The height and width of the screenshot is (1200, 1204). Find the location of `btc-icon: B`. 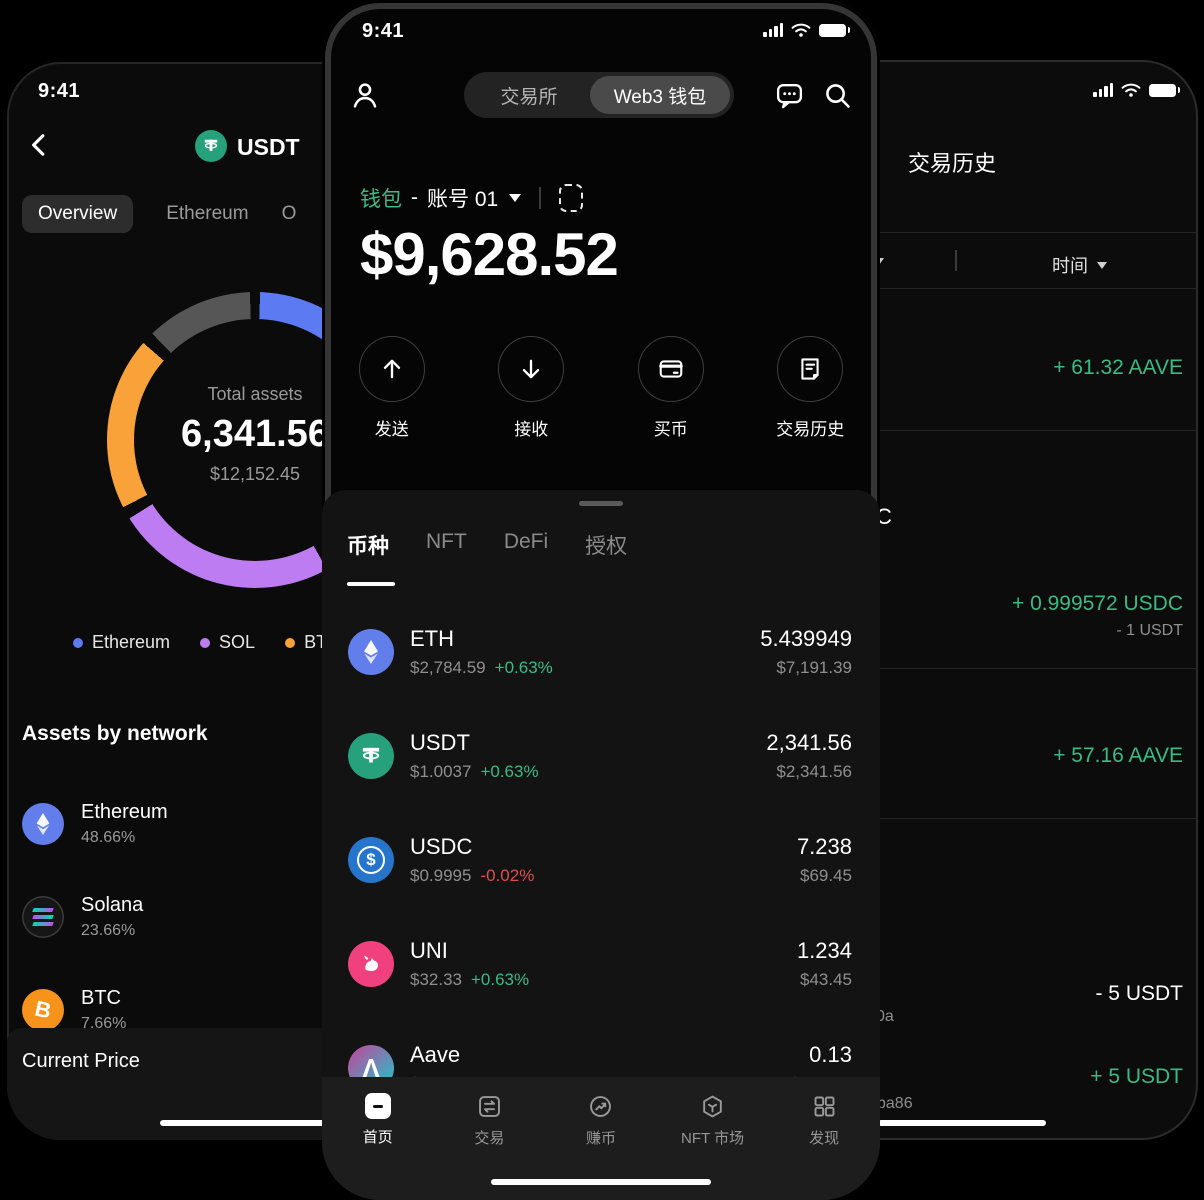

btc-icon: B is located at coordinates (43, 1009).